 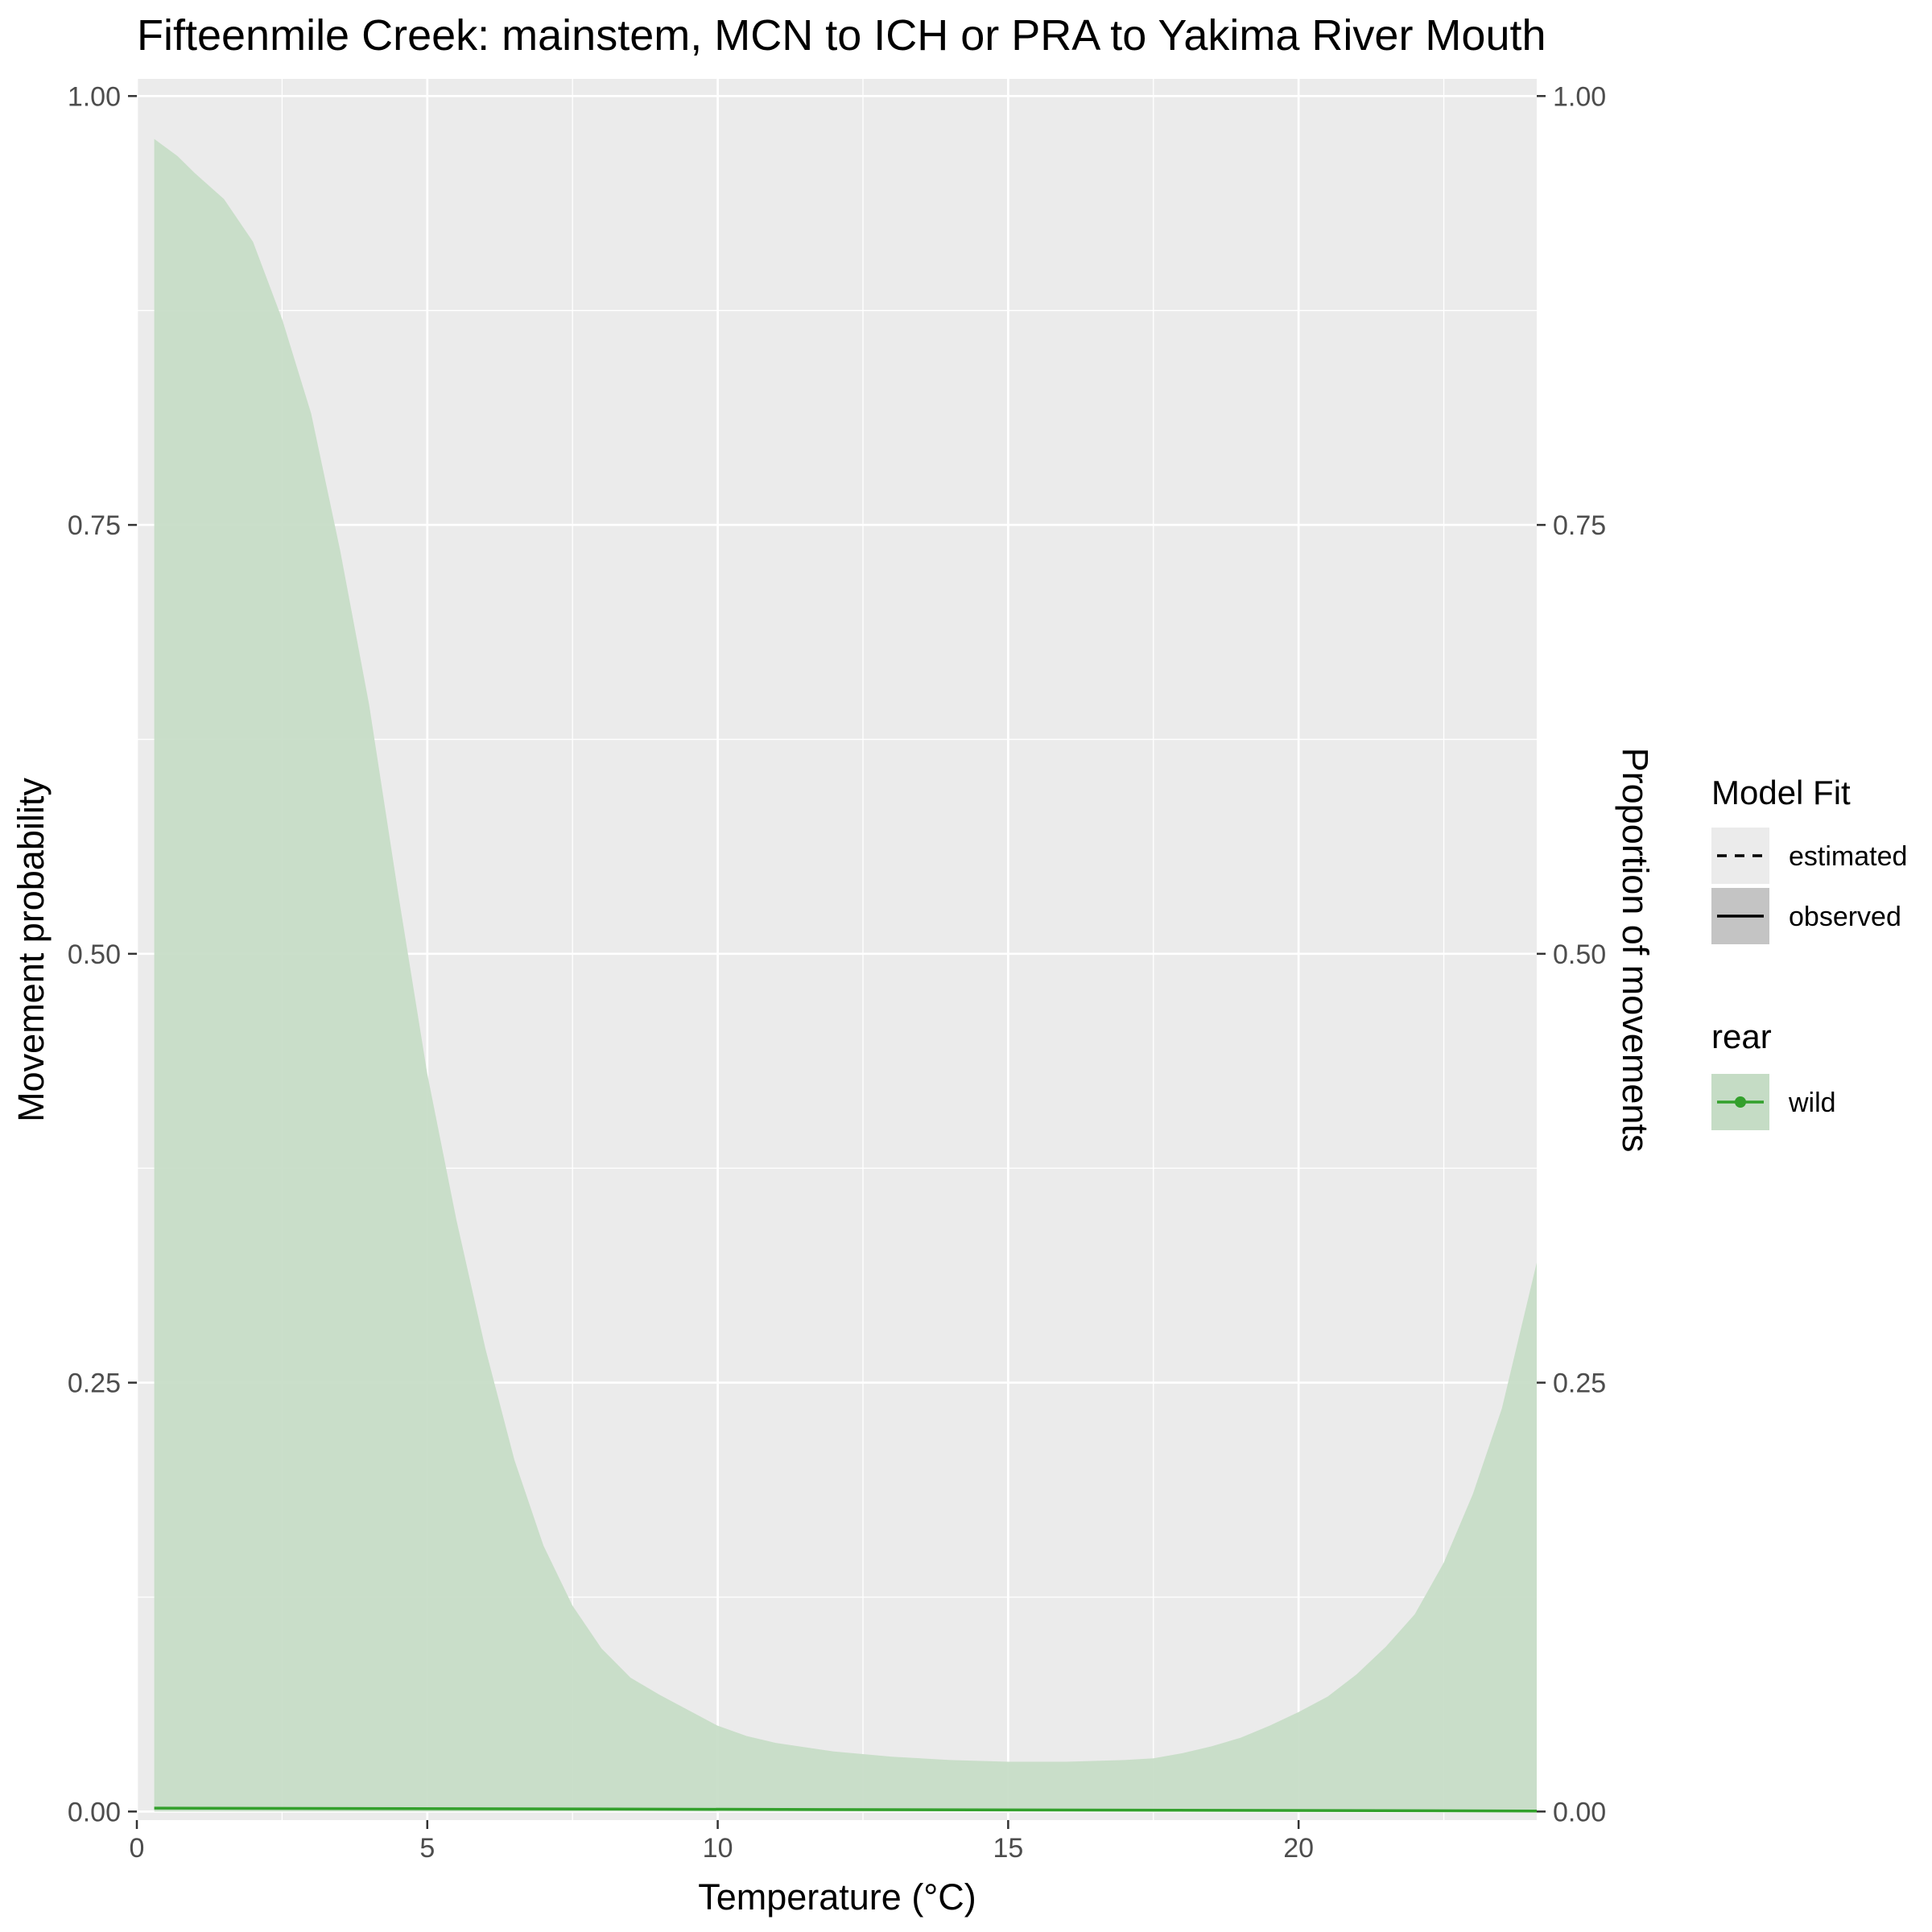 I want to click on left-y-axis-ticks: 0.00 0.25 0.50 0.75 1.00, so click(x=102, y=954).